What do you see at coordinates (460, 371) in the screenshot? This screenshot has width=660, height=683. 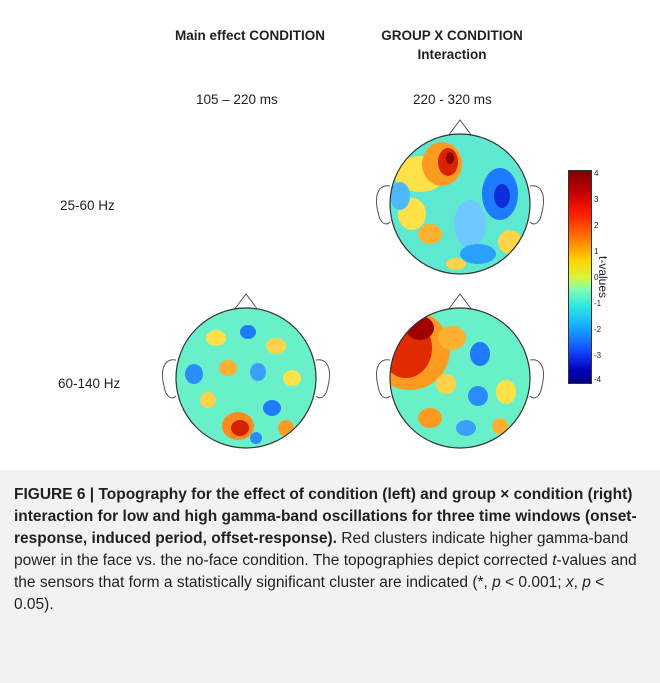 I see `topography-interaction-60-140hz` at bounding box center [460, 371].